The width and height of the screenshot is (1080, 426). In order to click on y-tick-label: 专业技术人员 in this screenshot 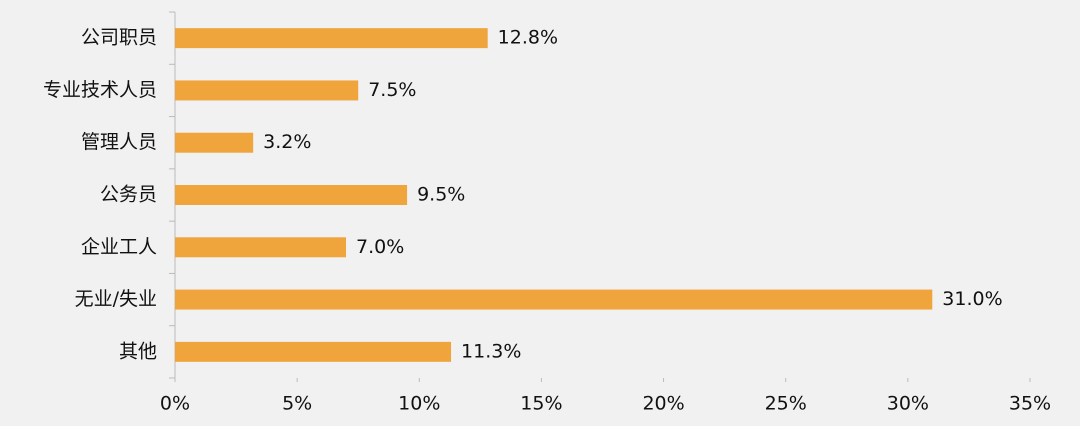, I will do `click(100, 90)`.